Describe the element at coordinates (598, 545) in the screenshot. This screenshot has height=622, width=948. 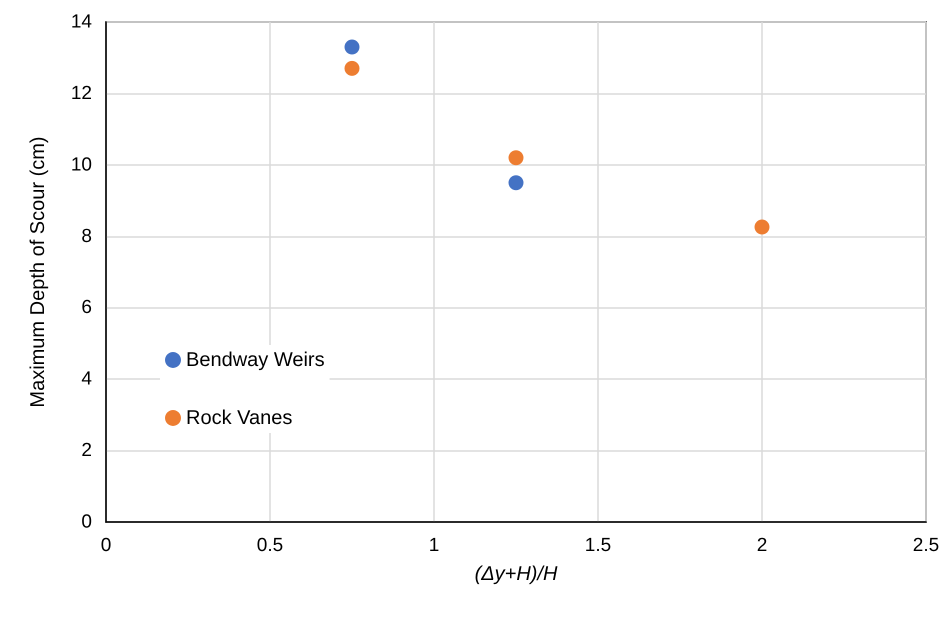
I see `x-tick-label: 1.5` at that location.